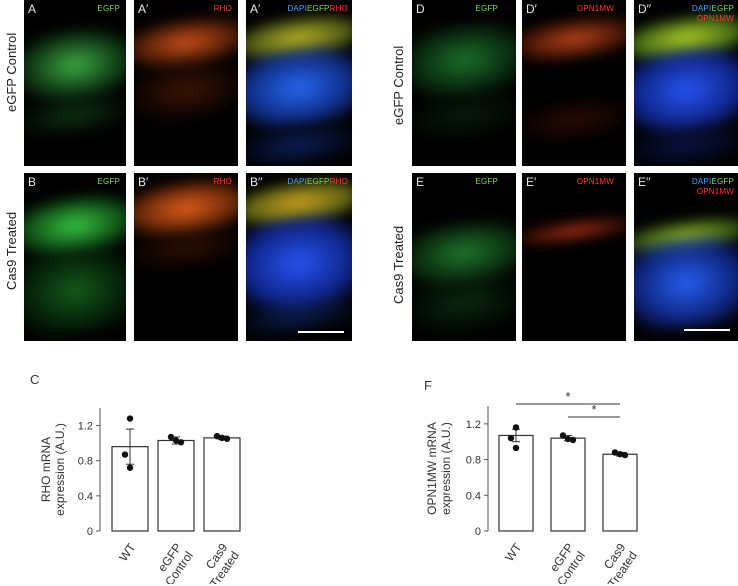  Describe the element at coordinates (531, 182) in the screenshot. I see `panel-letter: E′` at that location.